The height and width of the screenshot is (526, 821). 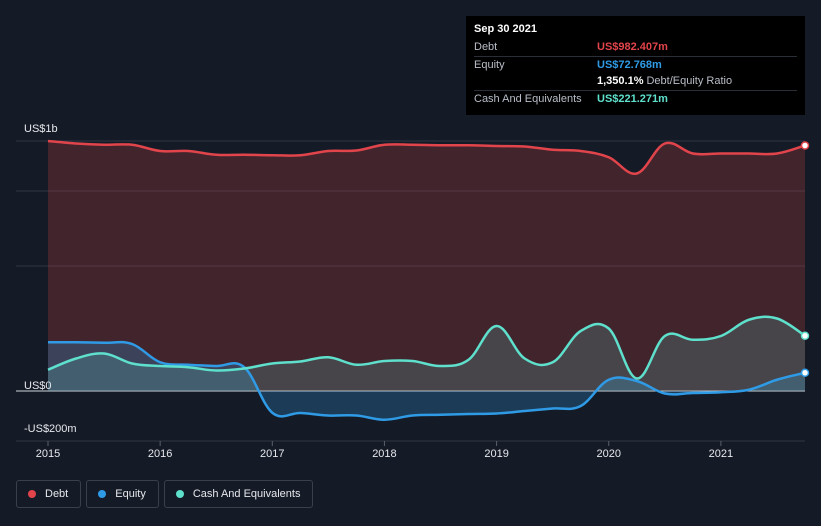 What do you see at coordinates (130, 494) in the screenshot?
I see `legend-label: Equity` at bounding box center [130, 494].